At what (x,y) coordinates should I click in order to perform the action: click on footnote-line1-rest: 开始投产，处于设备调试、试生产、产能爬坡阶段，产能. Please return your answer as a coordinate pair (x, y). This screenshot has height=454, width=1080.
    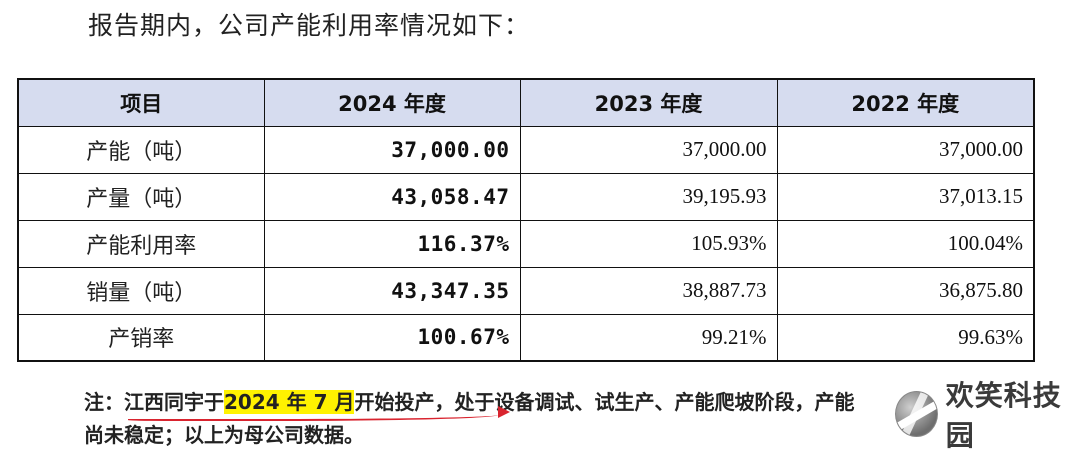
    Looking at the image, I should click on (604, 402).